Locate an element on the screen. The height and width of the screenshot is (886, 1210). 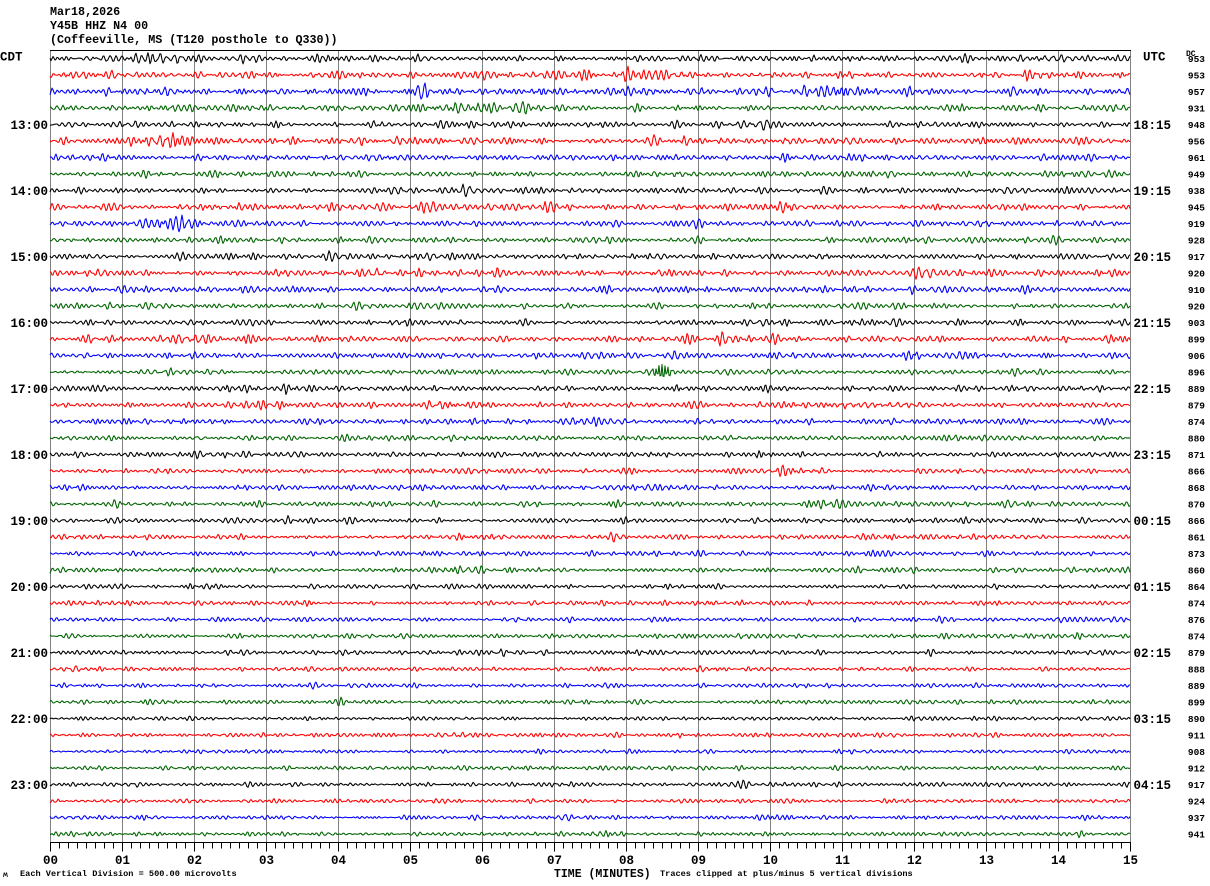
svg-text: 896 is located at coordinates (1196, 373).